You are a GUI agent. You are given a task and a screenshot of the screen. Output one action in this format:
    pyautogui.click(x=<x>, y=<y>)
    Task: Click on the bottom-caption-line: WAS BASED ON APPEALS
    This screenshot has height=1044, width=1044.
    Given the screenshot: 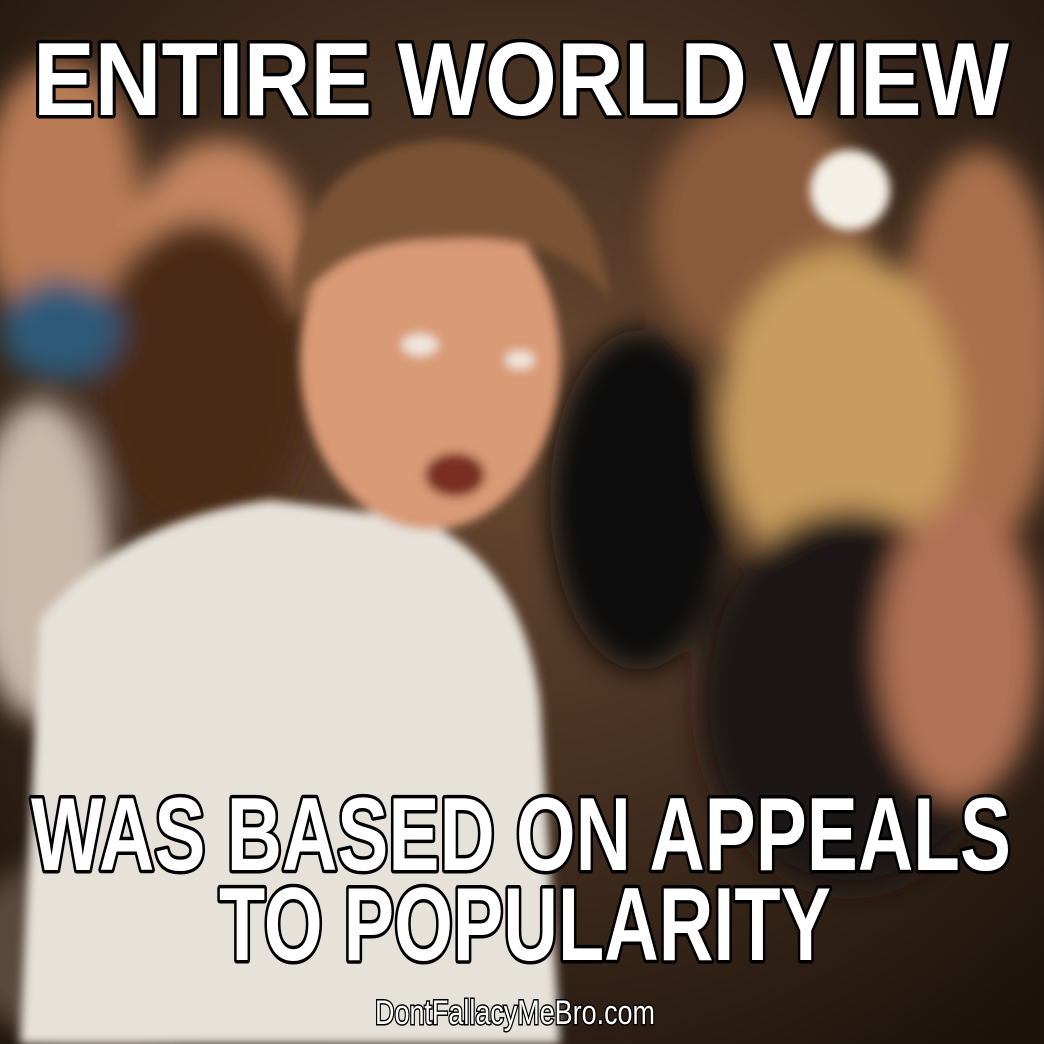 What is the action you would take?
    pyautogui.click(x=521, y=835)
    